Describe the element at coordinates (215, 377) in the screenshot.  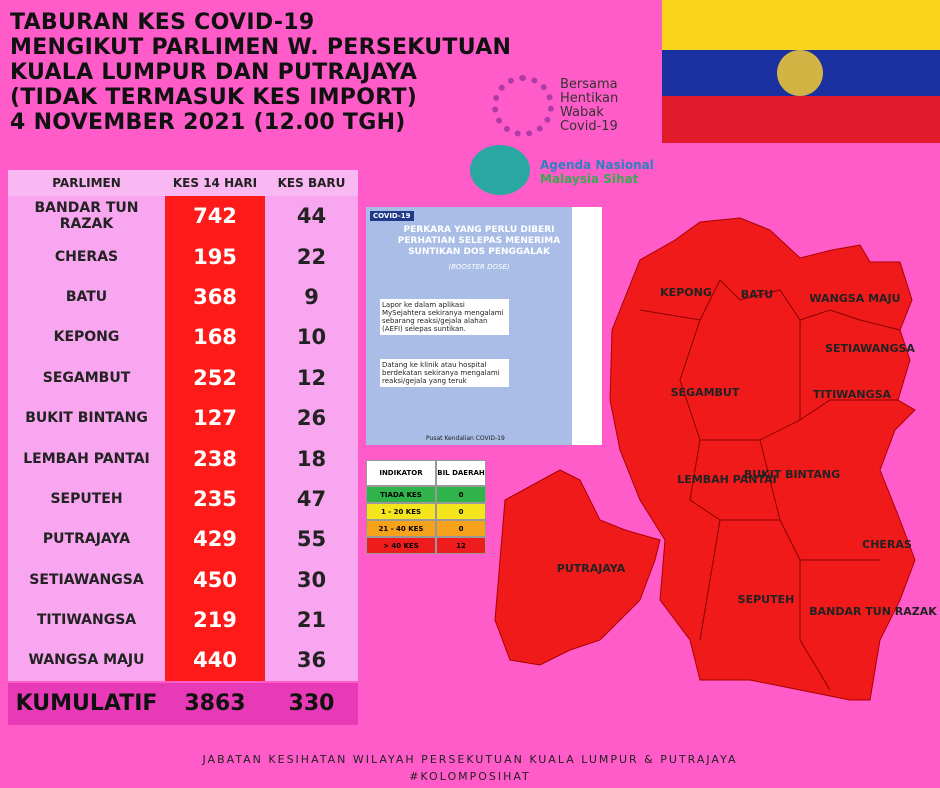
I see `case-count: 252` at that location.